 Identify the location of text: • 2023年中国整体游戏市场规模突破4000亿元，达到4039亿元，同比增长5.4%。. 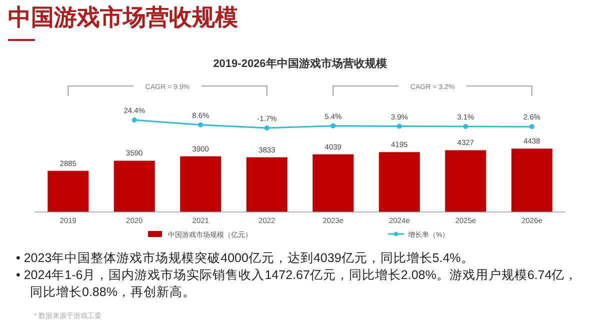
(245, 258).